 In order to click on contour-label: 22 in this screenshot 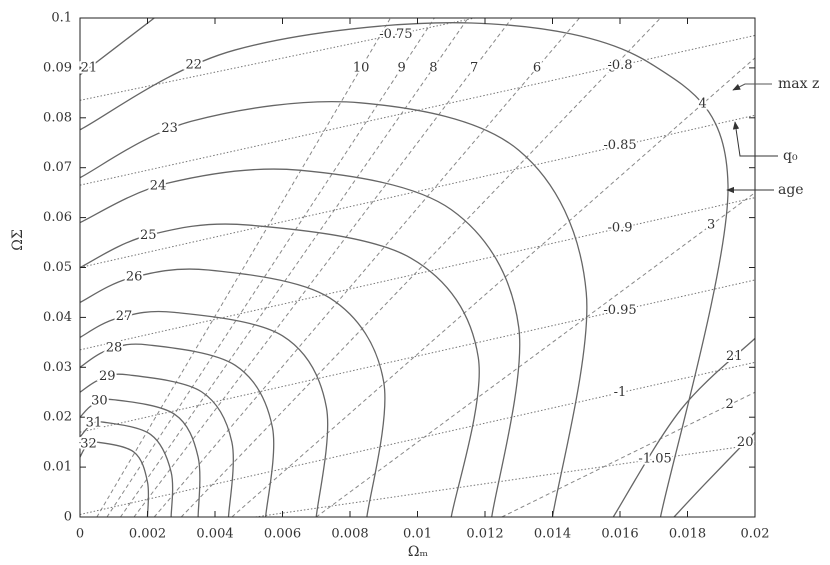, I will do `click(193, 65)`.